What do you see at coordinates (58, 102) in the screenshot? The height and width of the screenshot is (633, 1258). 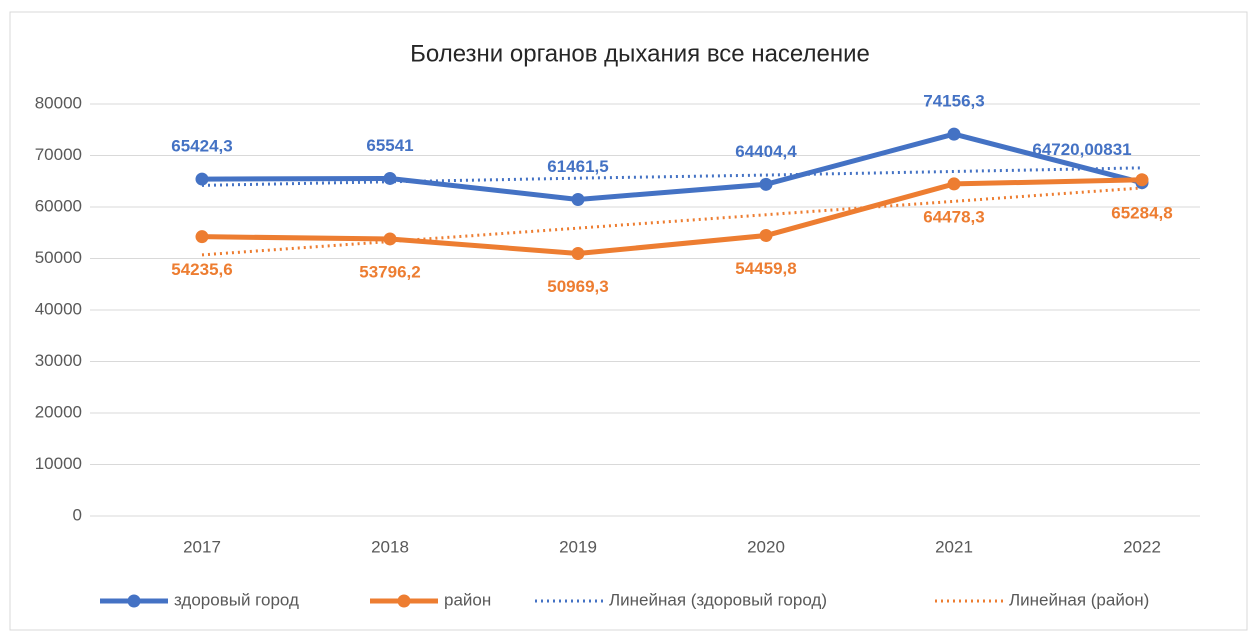 I see `y-tick-label: 80000` at bounding box center [58, 102].